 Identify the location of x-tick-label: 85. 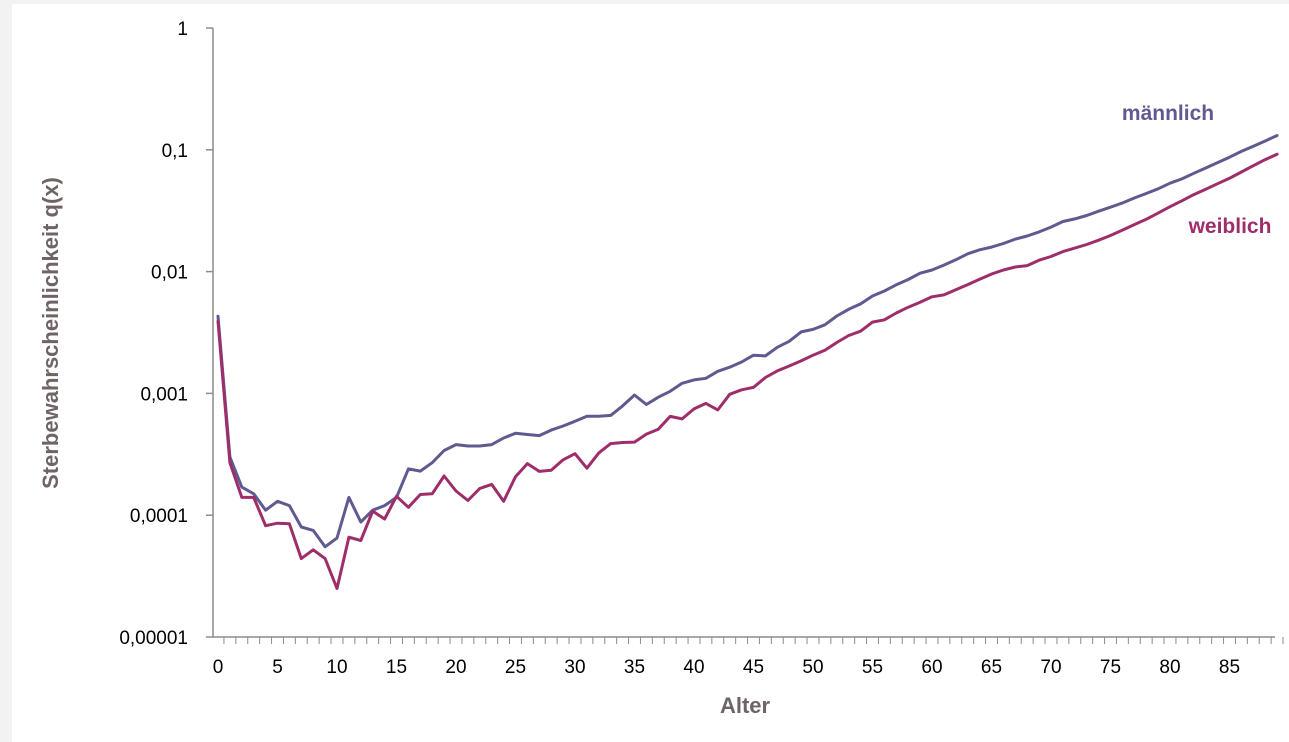
(1229, 667).